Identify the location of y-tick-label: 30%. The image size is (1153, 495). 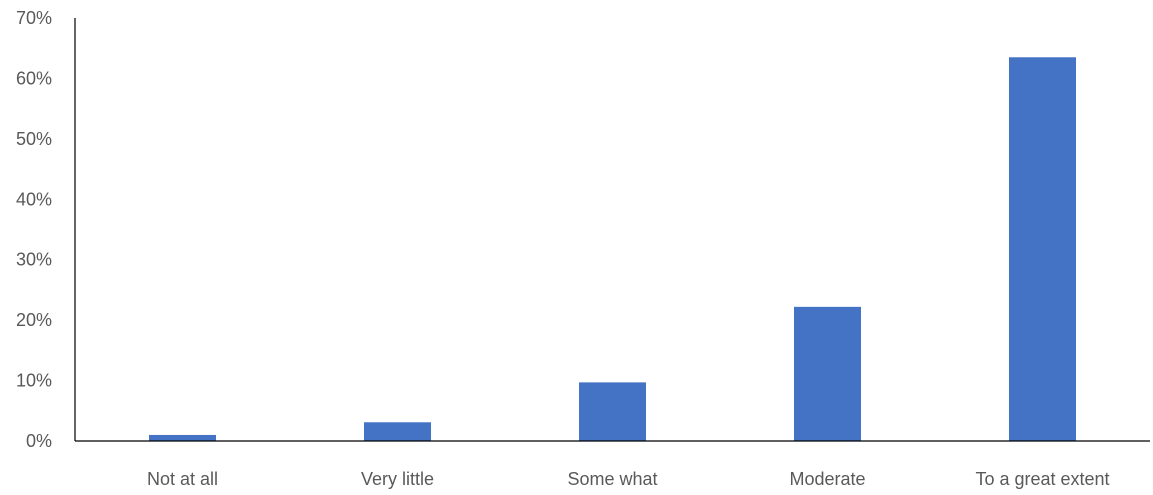
(34, 260).